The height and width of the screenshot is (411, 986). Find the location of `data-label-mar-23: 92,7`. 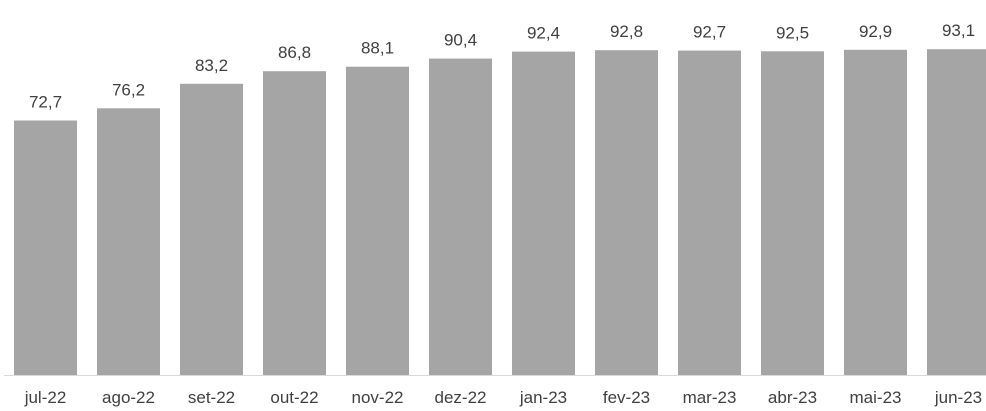

data-label-mar-23: 92,7 is located at coordinates (709, 32).